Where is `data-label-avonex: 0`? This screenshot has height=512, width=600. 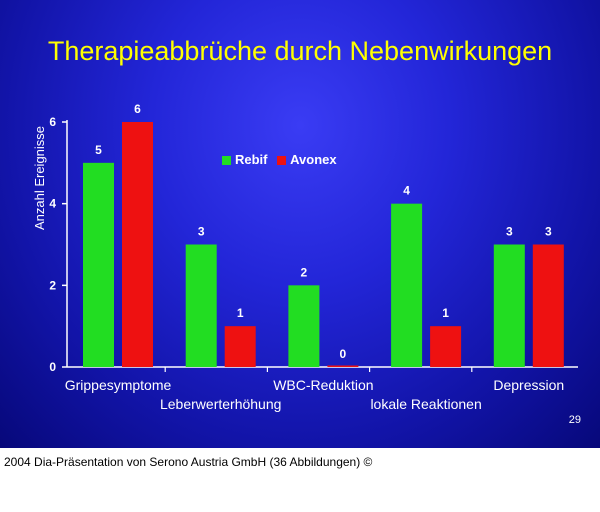 data-label-avonex: 0 is located at coordinates (343, 354).